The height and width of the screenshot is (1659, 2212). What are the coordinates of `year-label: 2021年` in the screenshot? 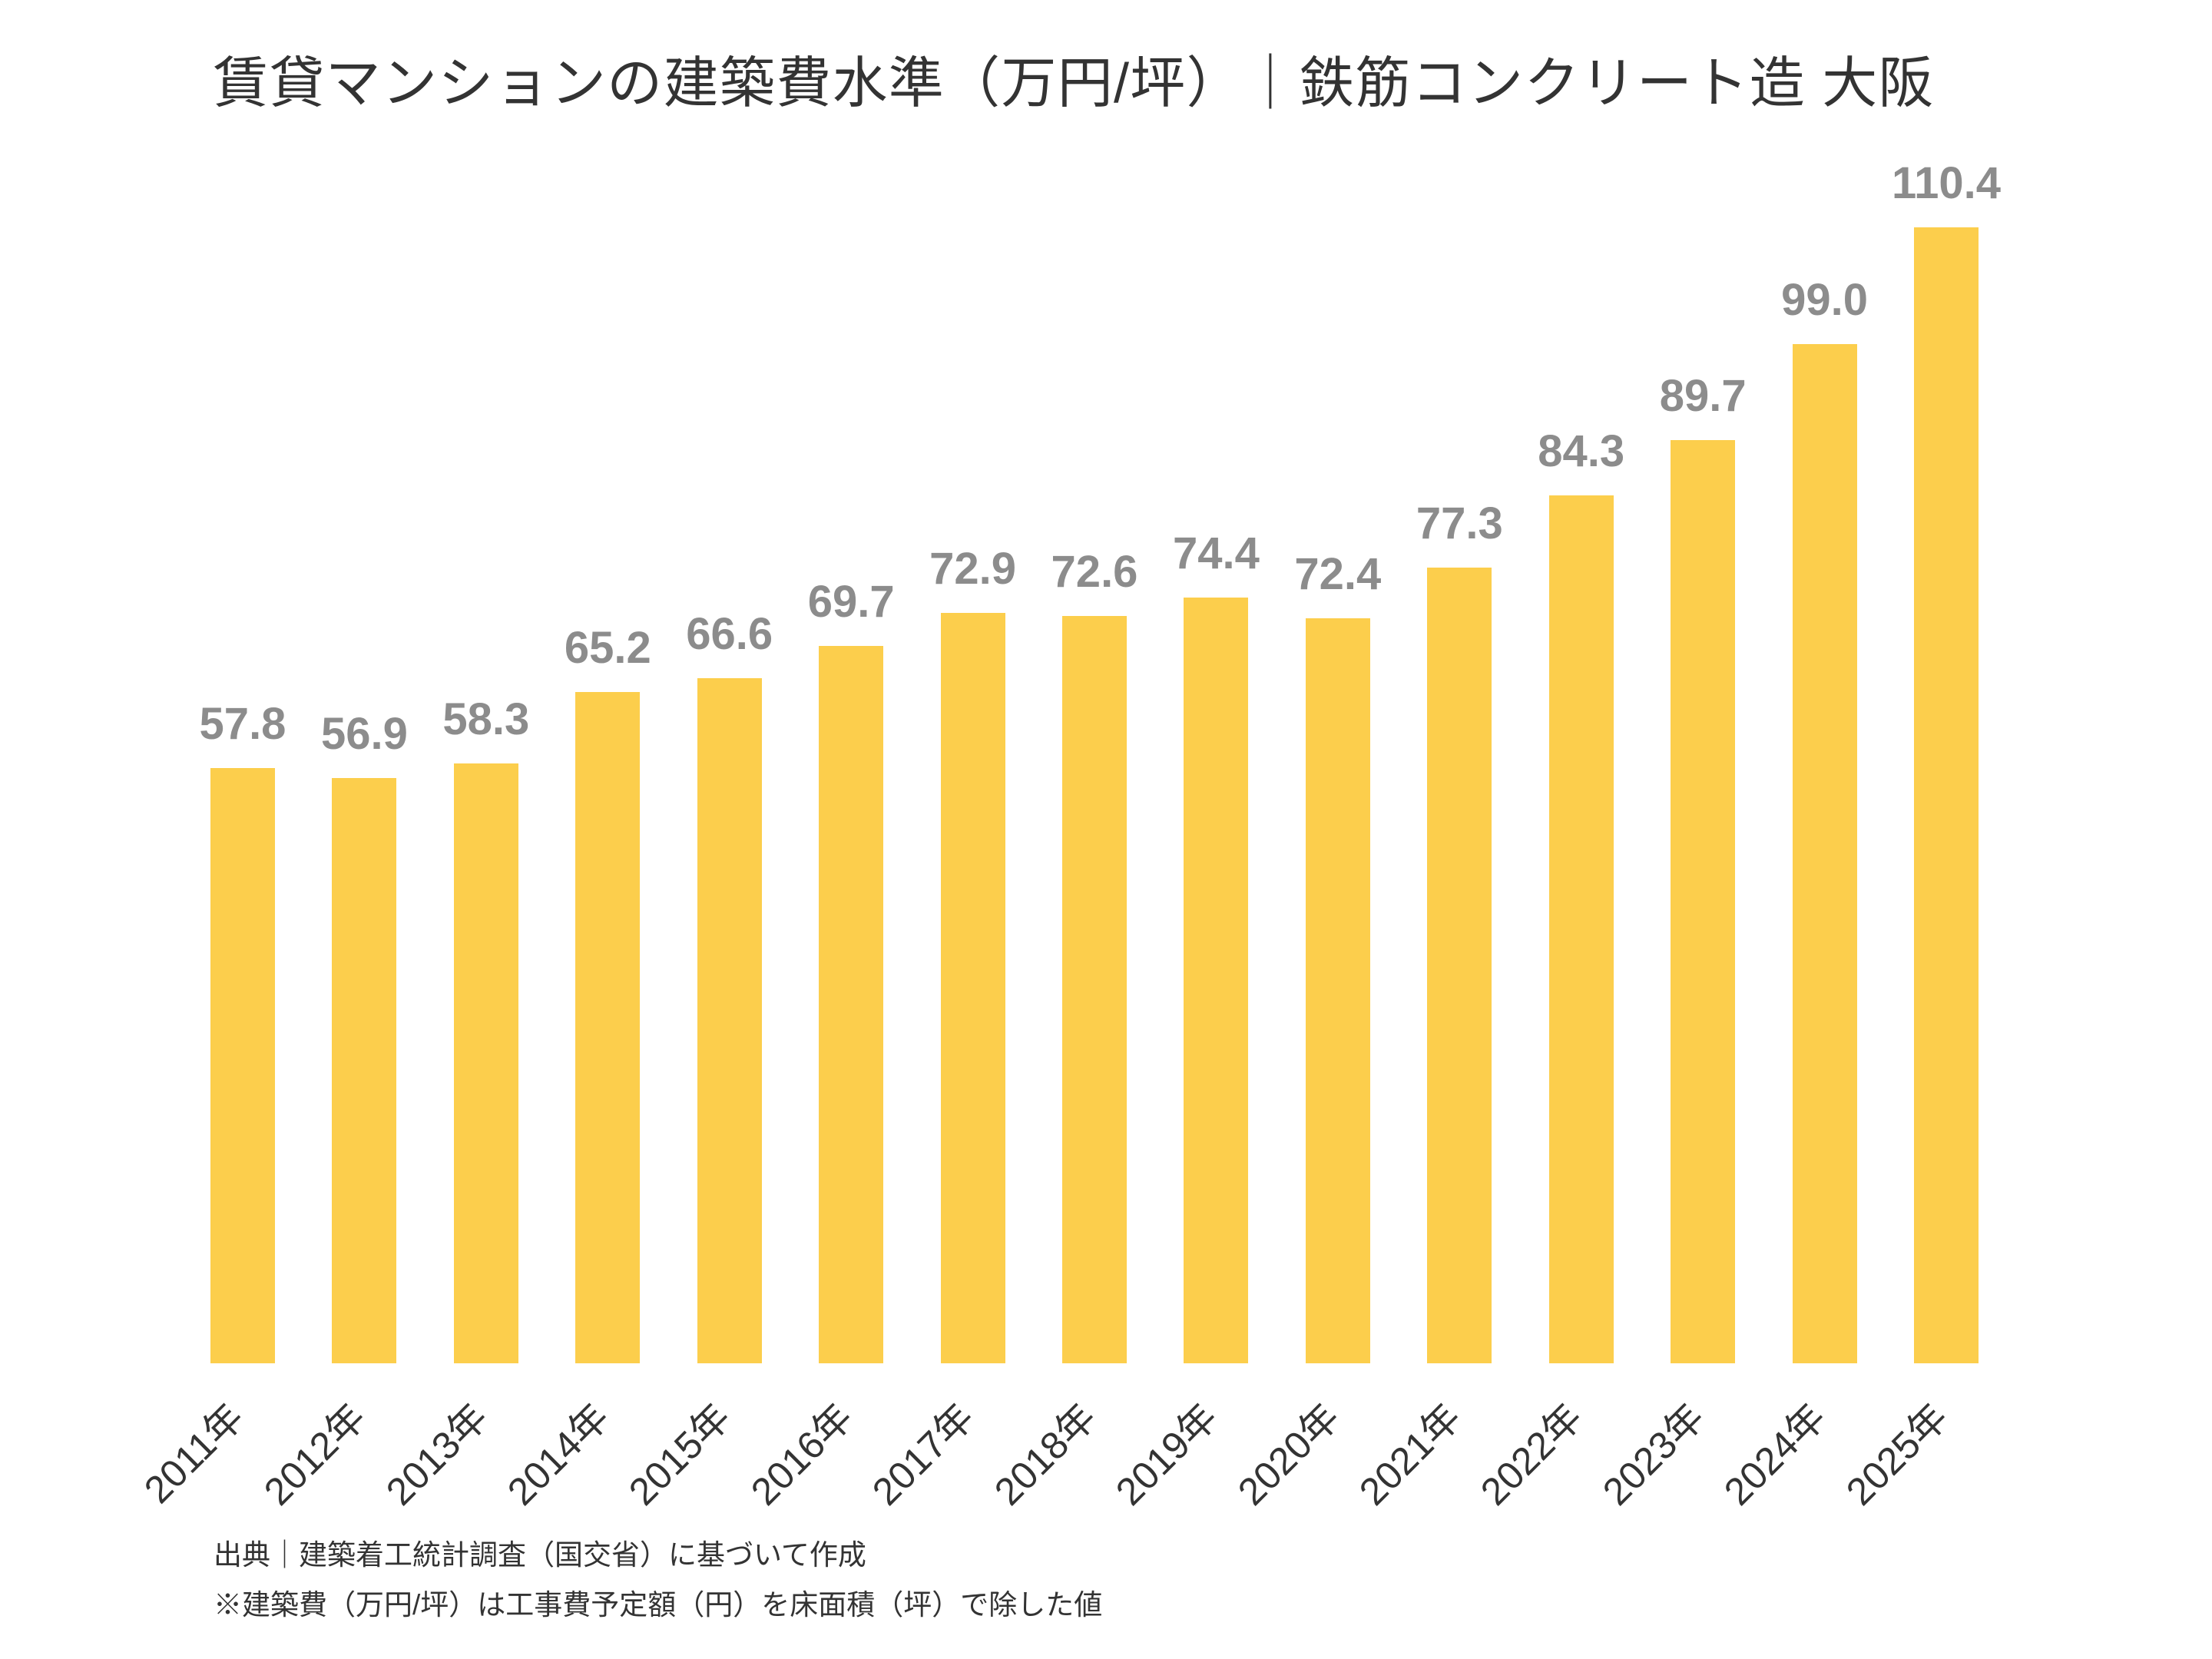 It's located at (1410, 1454).